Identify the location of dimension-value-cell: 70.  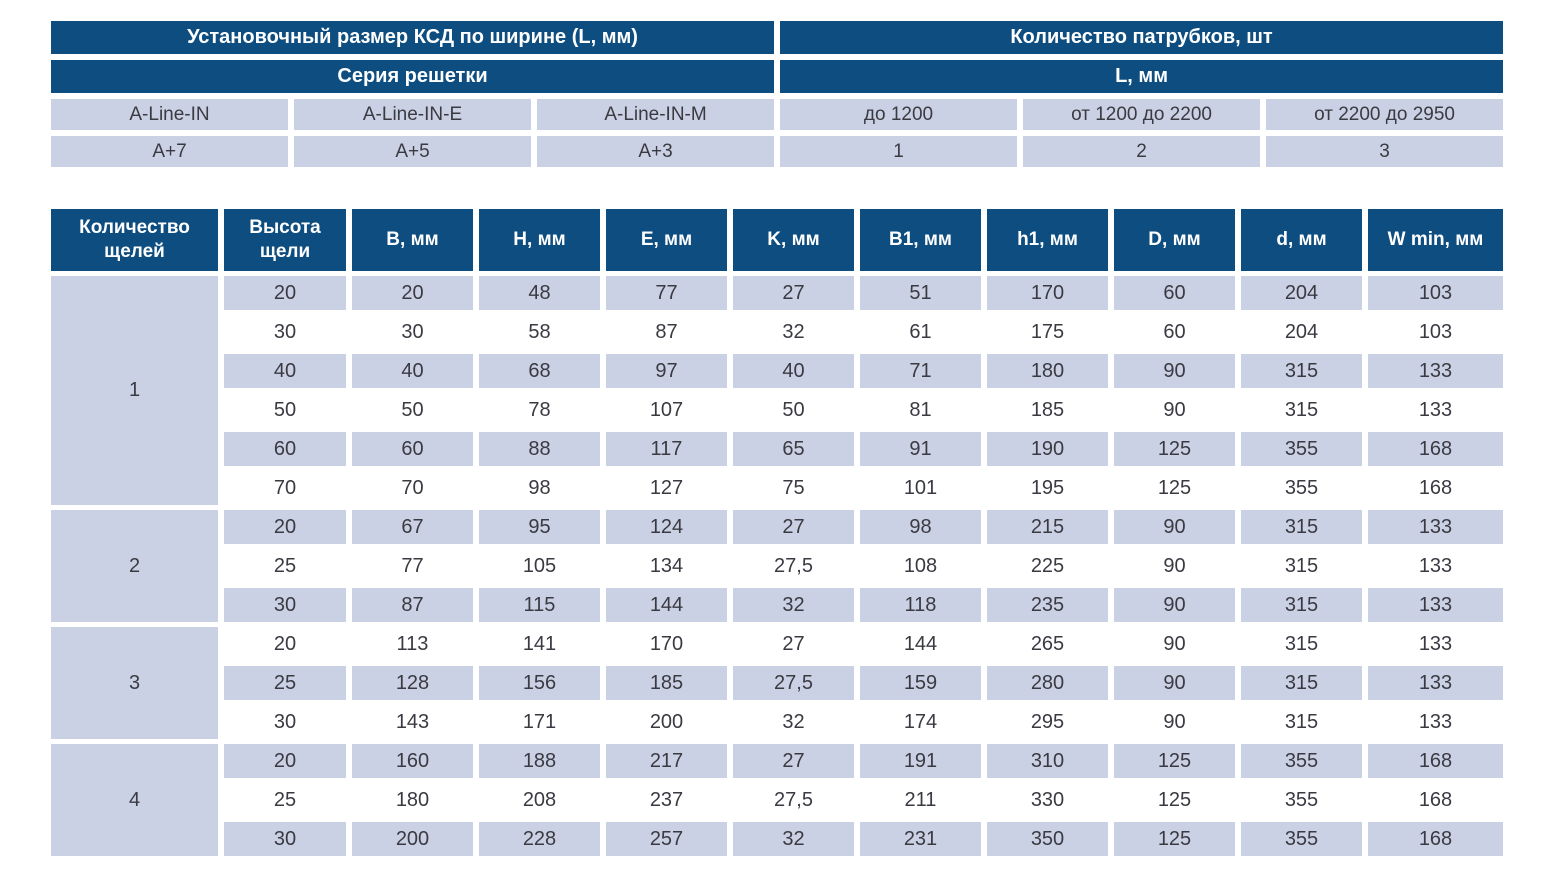
(285, 488).